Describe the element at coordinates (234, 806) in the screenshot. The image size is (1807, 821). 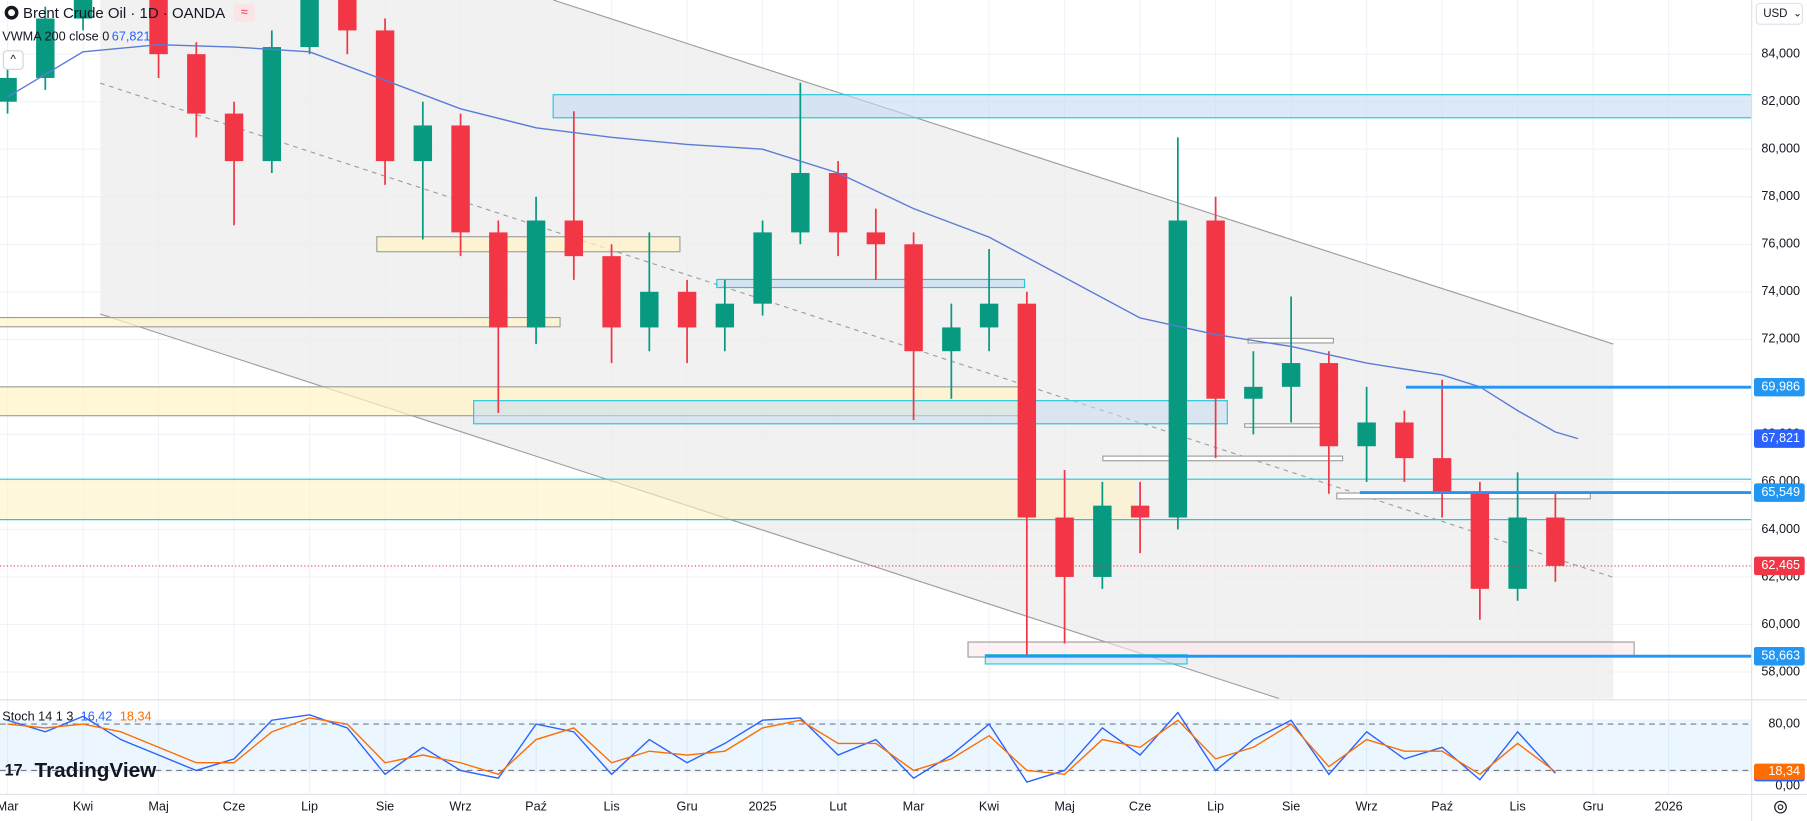
I see `x-tick-label: Cze` at that location.